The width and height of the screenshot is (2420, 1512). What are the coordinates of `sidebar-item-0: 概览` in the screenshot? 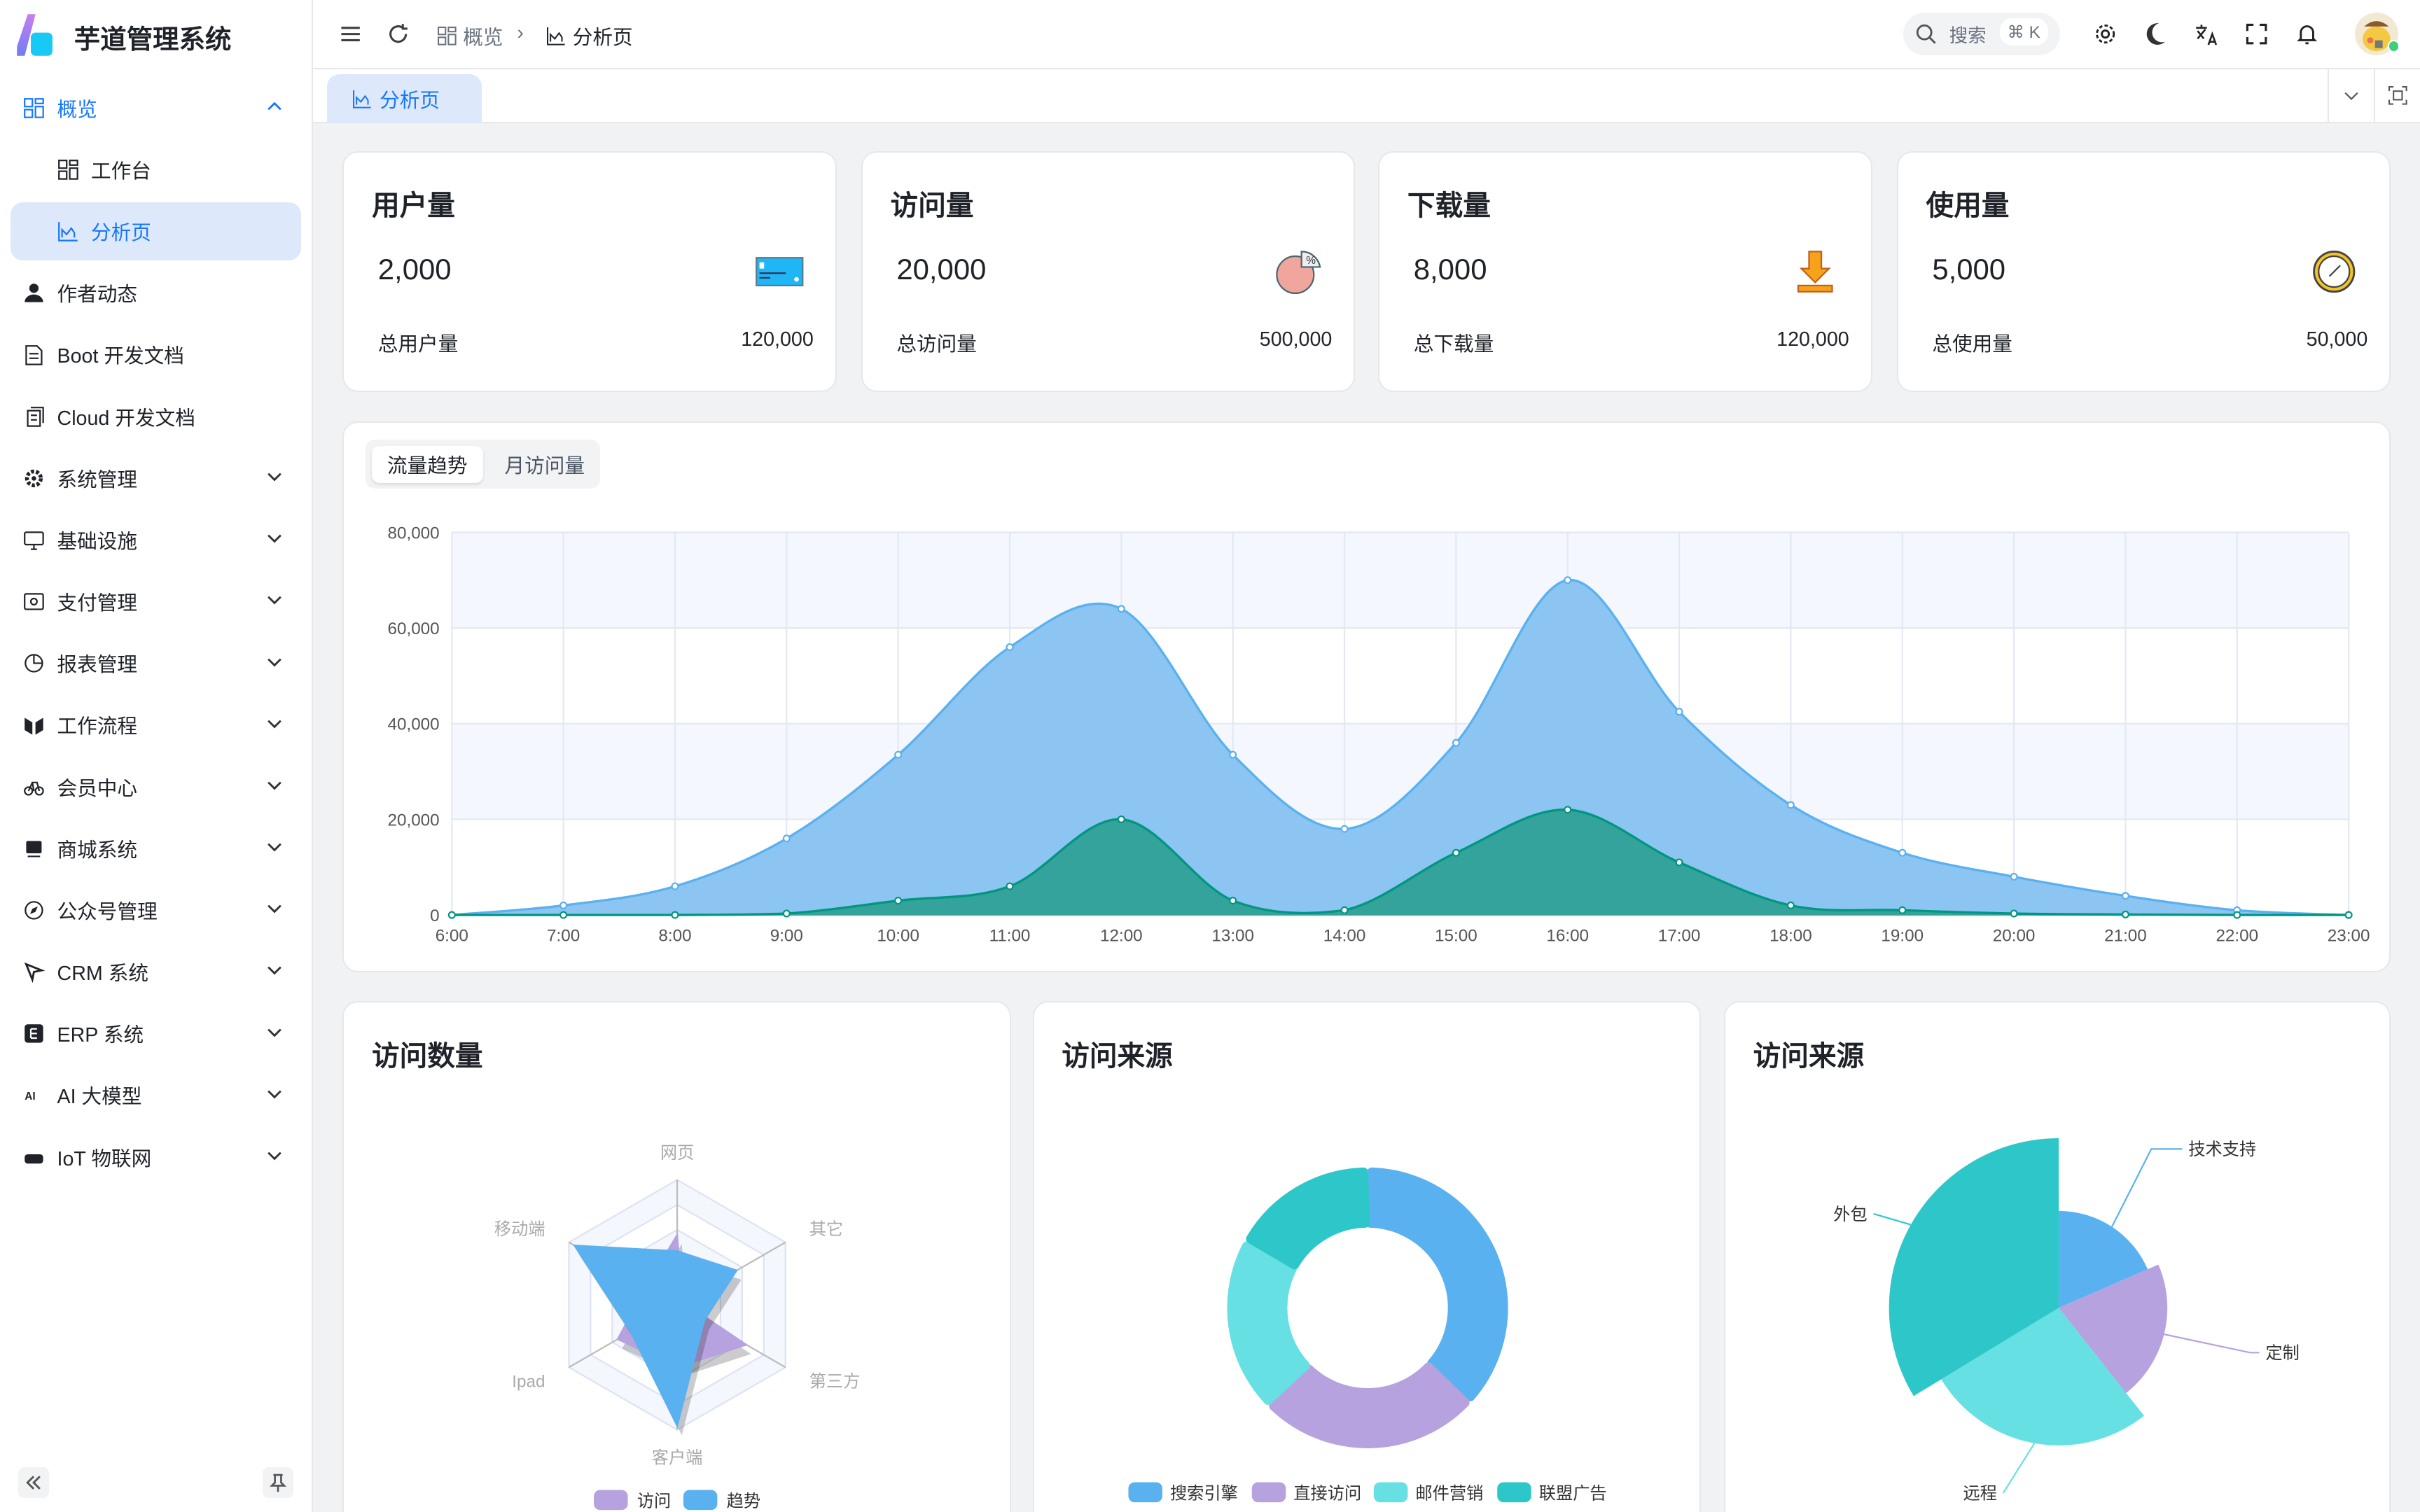 It's located at (155, 107).